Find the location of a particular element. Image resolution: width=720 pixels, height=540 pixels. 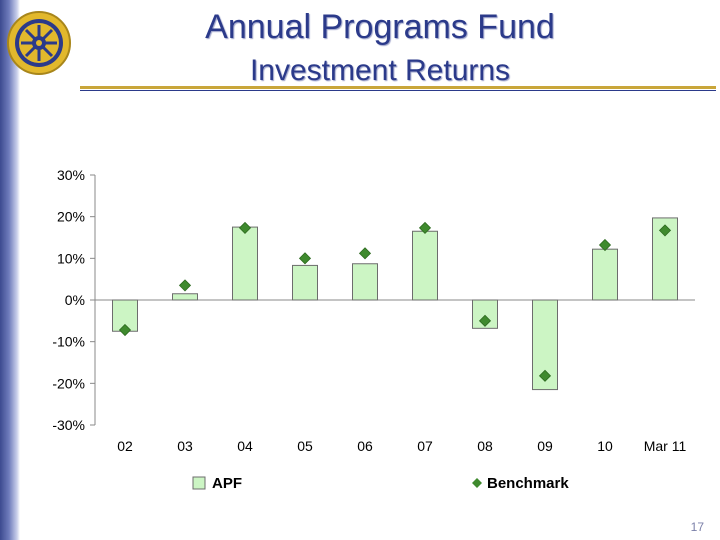

legend-apf-label: APF is located at coordinates (227, 483).